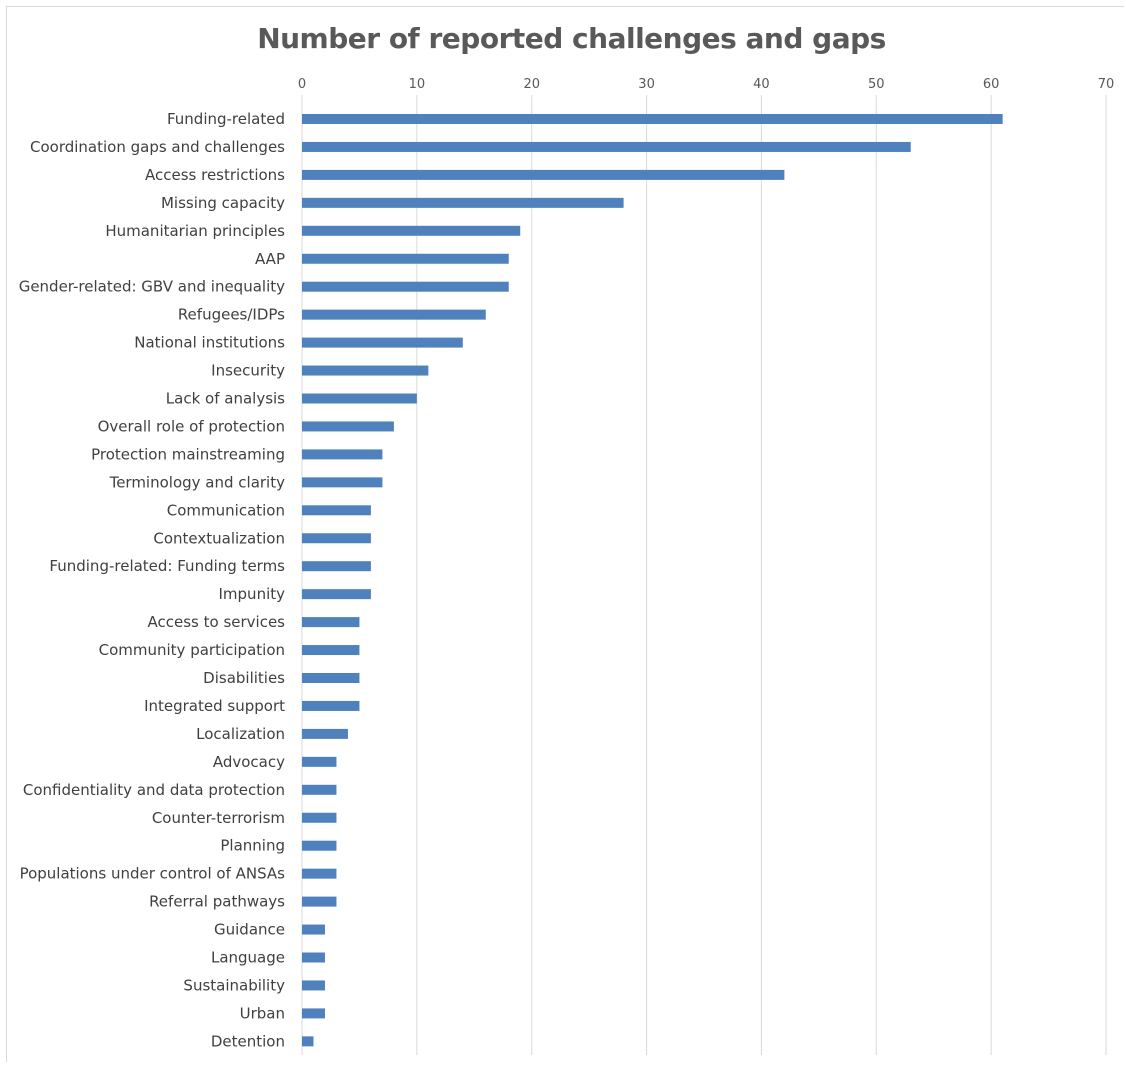  I want to click on category-label: National institutions, so click(209, 343).